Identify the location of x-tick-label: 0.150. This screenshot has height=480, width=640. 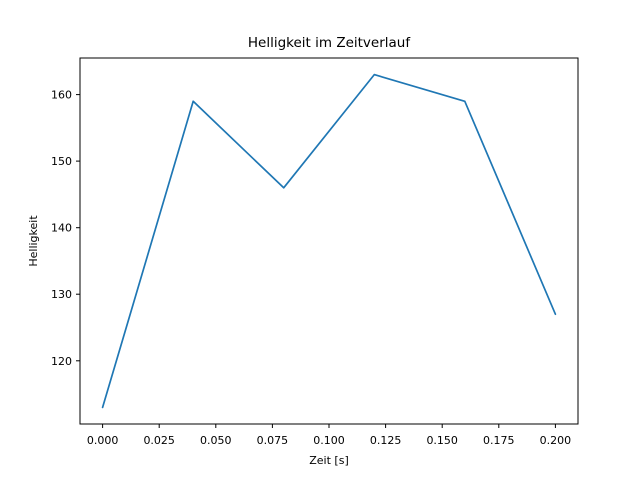
(442, 440).